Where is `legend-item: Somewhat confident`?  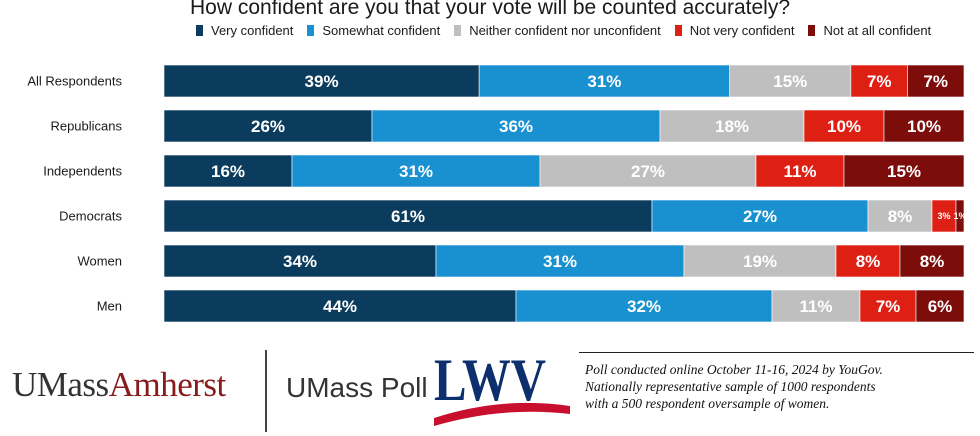 legend-item: Somewhat confident is located at coordinates (373, 30).